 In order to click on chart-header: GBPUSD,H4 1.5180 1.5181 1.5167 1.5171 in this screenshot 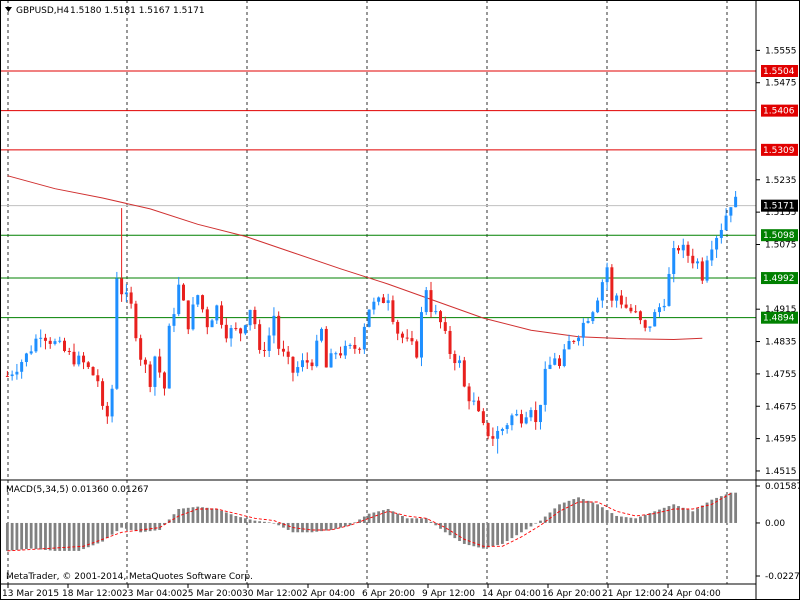, I will do `click(105, 11)`.